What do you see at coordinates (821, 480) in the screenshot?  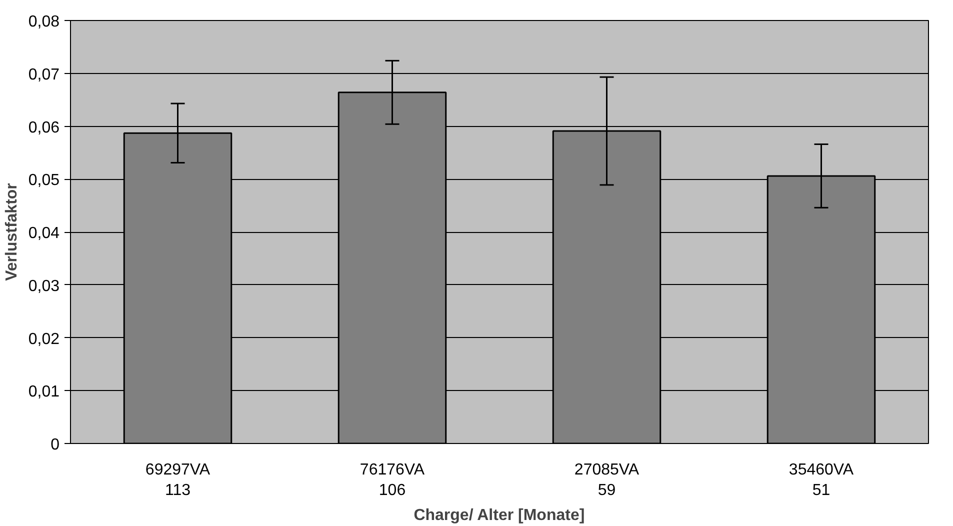 I see `x-tick-label: 35460VA 51` at bounding box center [821, 480].